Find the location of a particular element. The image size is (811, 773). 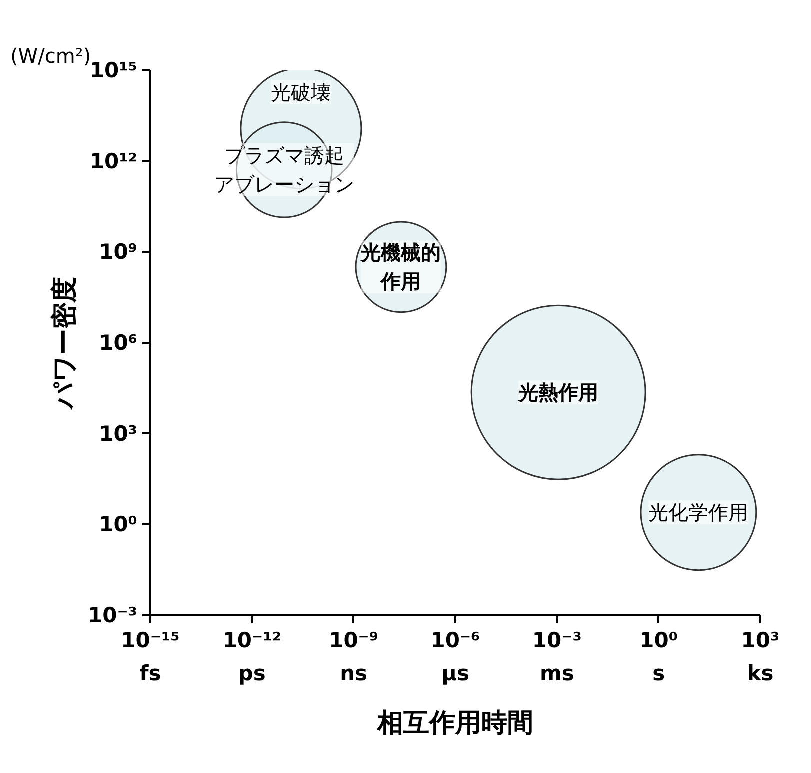

x-tick-label: 10⁻¹⁵ is located at coordinates (150, 640).